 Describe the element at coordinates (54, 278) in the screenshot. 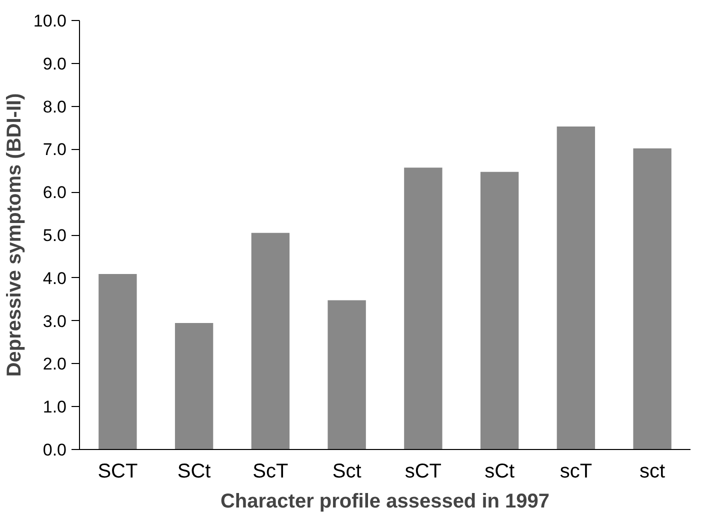

I see `y-tick-label: 4.0` at that location.